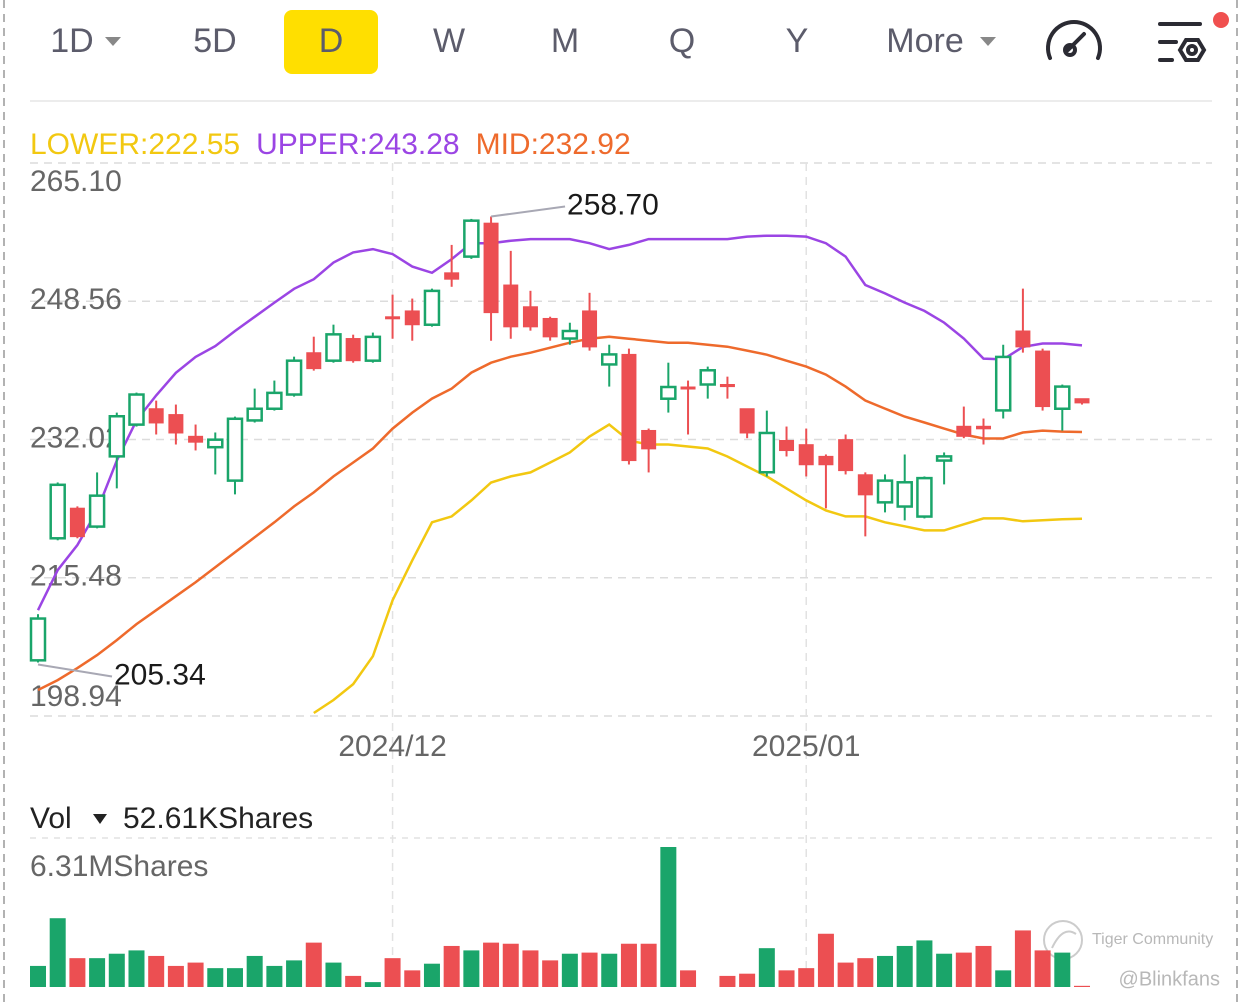 This screenshot has height=1008, width=1242. What do you see at coordinates (214, 41) in the screenshot?
I see `tab: 5D` at bounding box center [214, 41].